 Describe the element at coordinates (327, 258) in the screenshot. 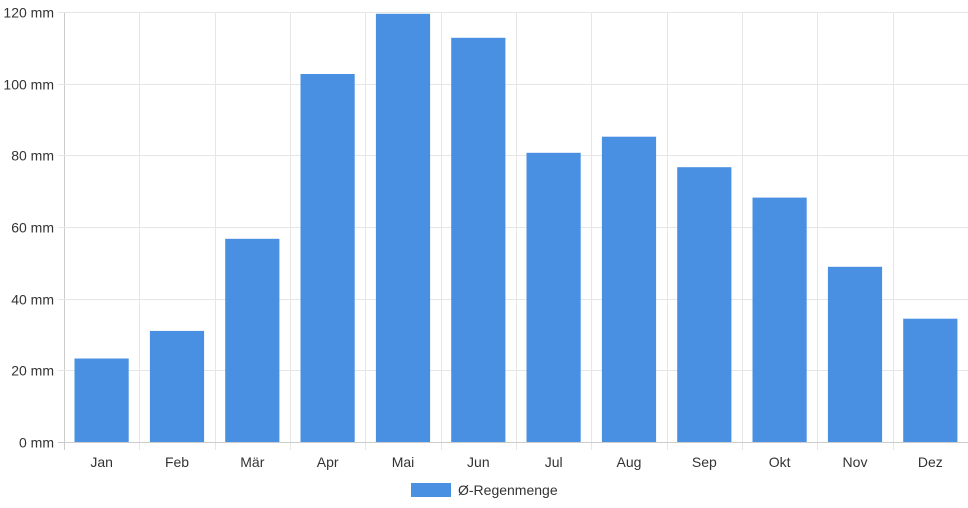

I see `bar-apr` at that location.